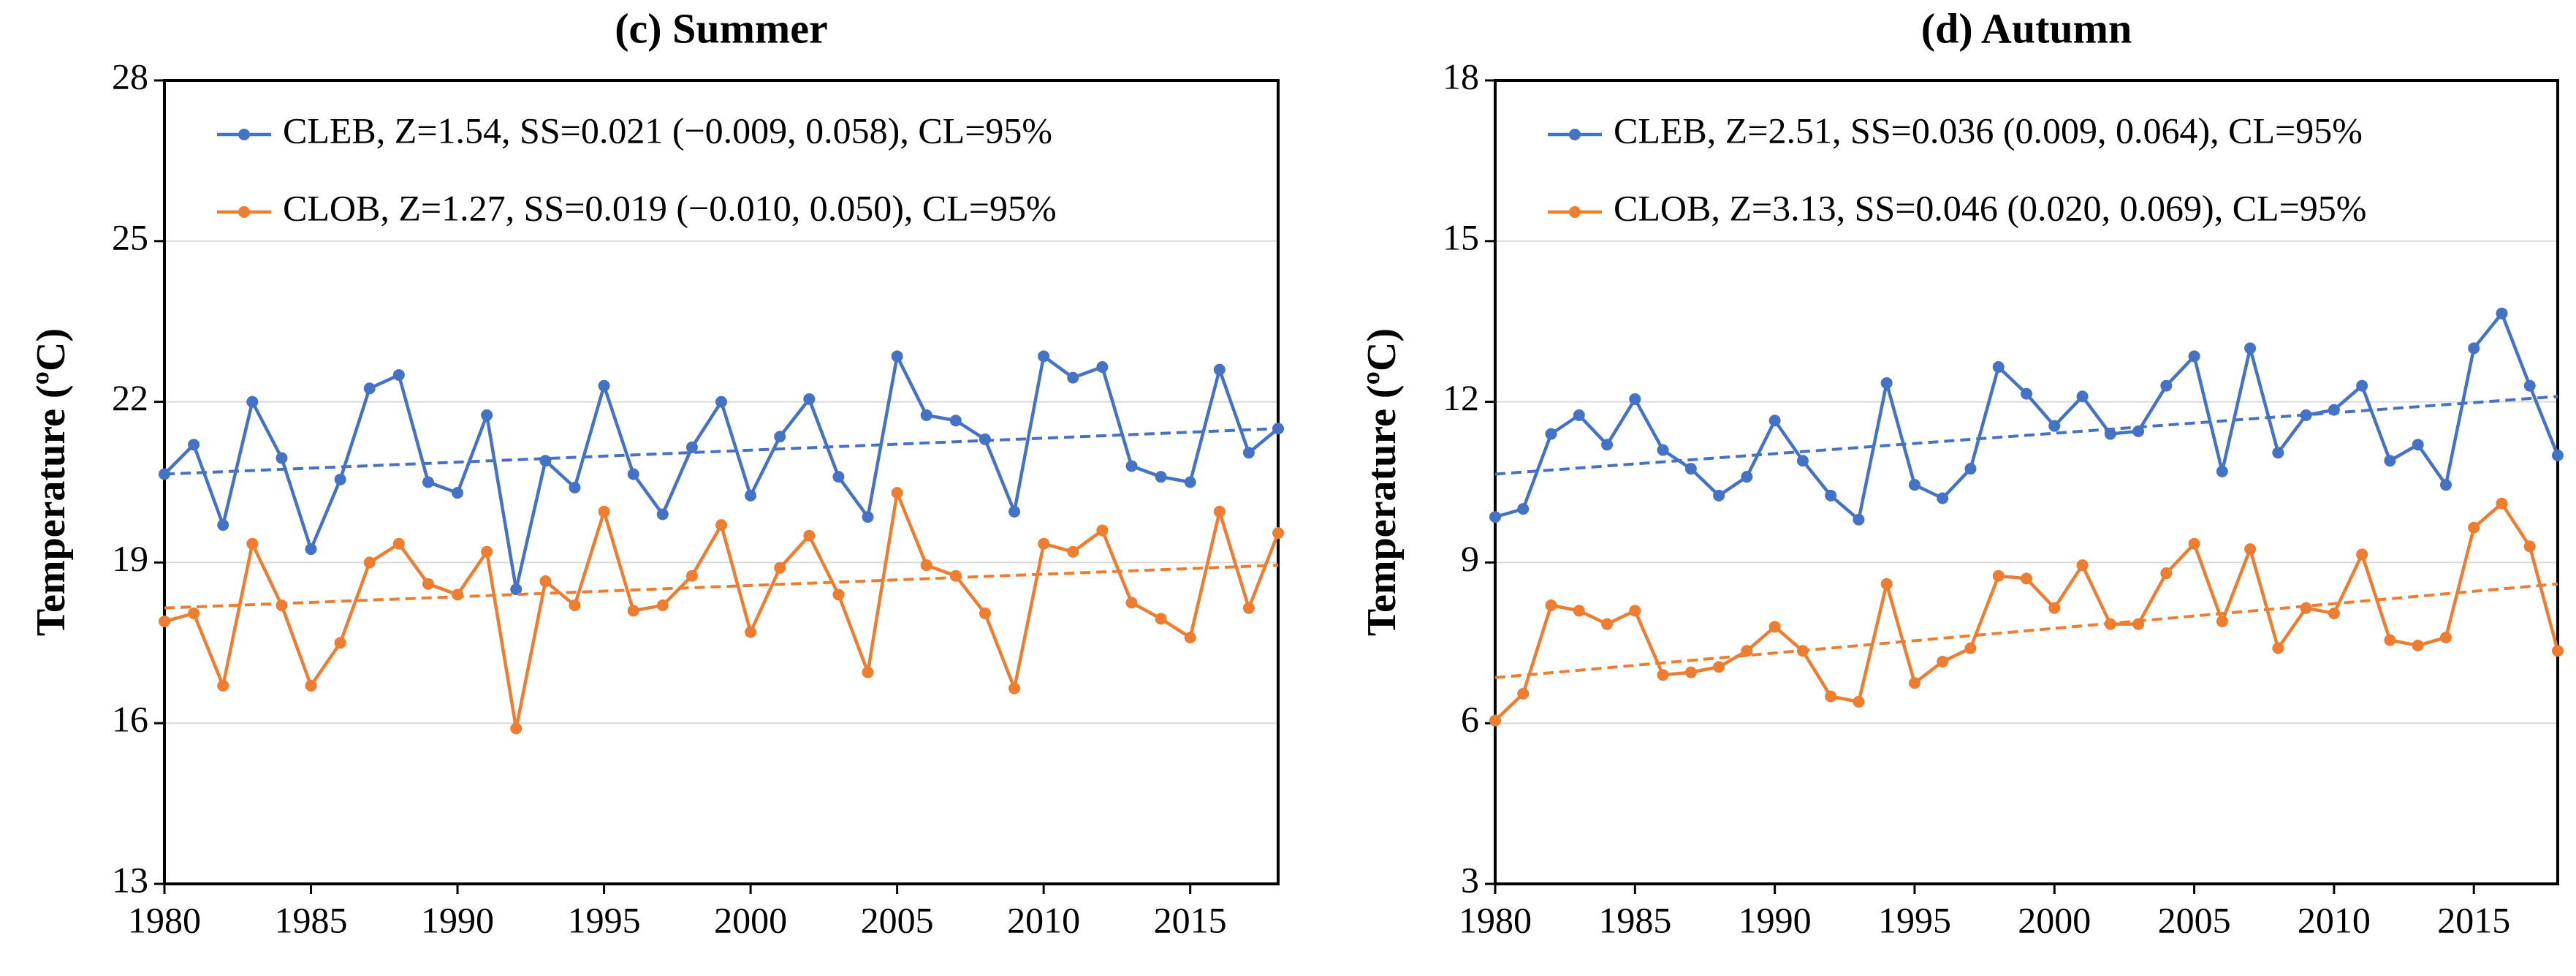  What do you see at coordinates (311, 919) in the screenshot?
I see `x-tick-label: 1985` at bounding box center [311, 919].